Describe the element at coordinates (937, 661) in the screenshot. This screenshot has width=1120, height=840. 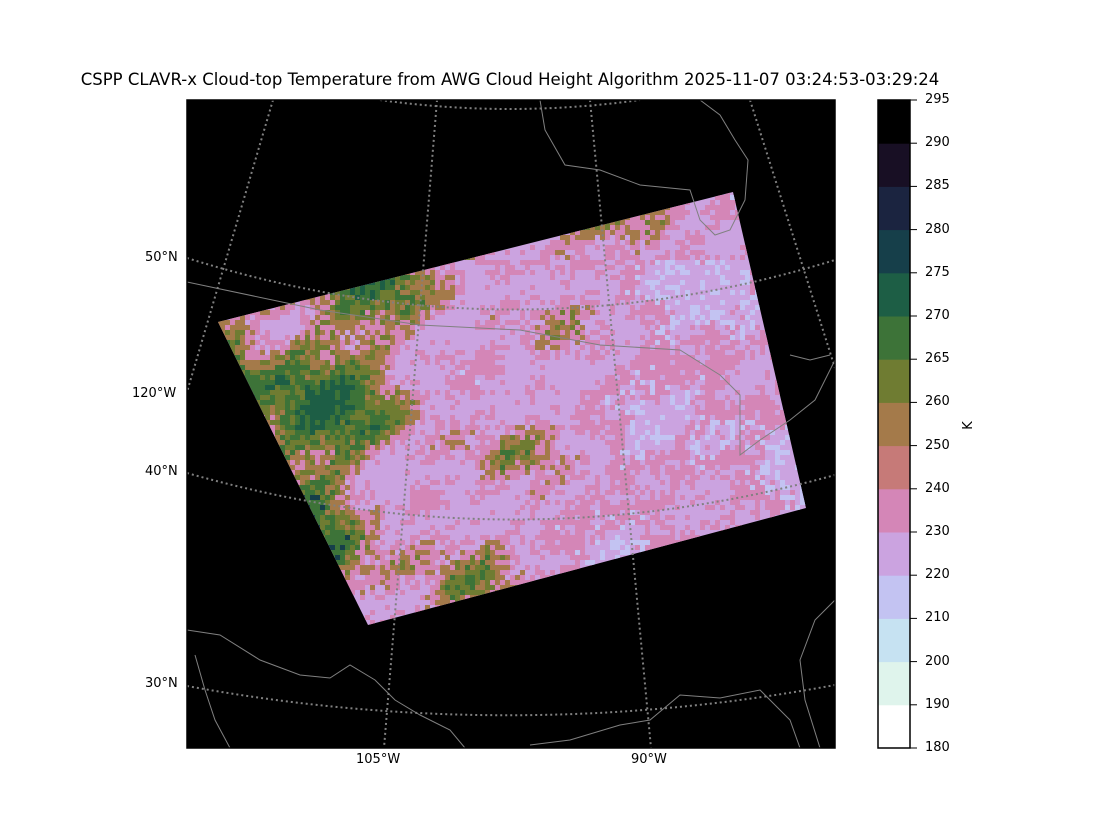
I see `colorbar-tick-label: 200` at that location.